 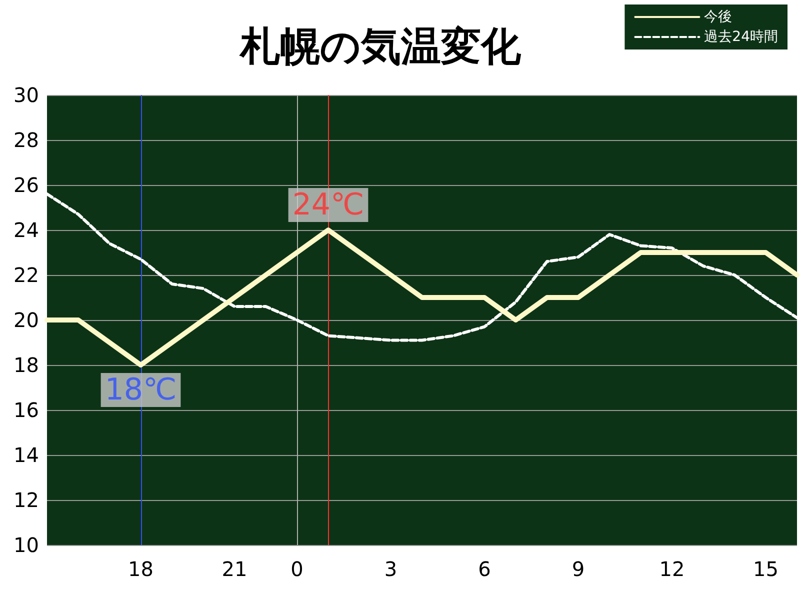 What do you see at coordinates (328, 205) in the screenshot?
I see `annotation: 24℃` at bounding box center [328, 205].